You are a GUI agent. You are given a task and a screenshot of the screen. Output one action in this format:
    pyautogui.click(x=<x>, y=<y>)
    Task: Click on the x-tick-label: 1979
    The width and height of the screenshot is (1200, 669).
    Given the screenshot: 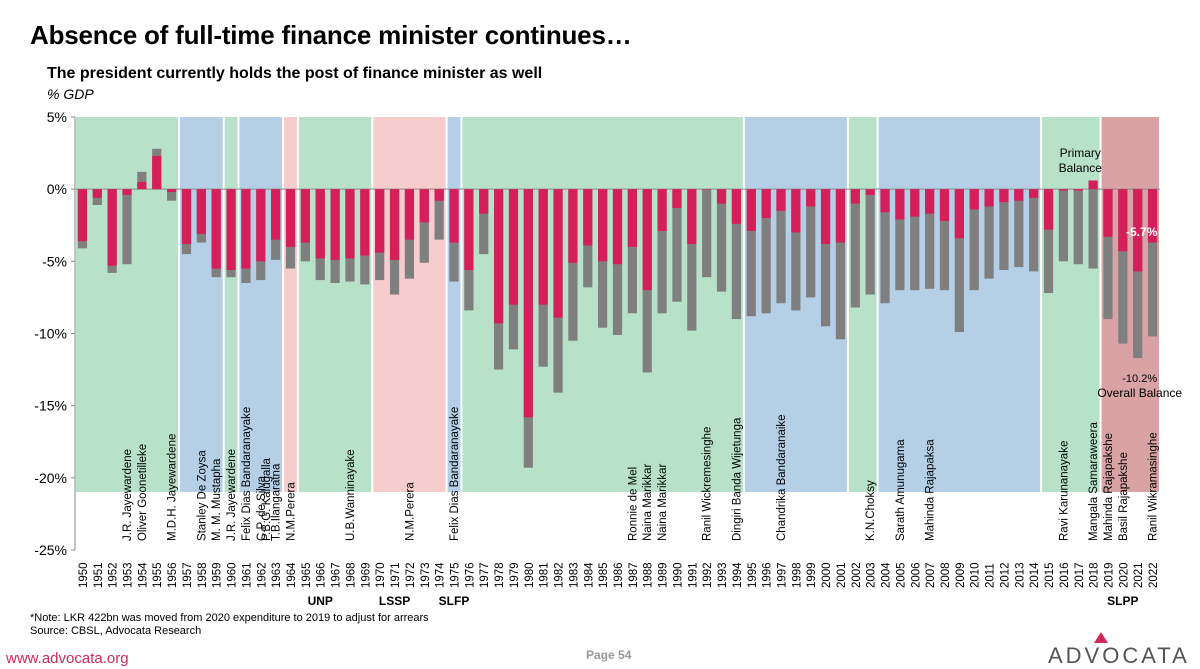 What is the action you would take?
    pyautogui.click(x=515, y=575)
    